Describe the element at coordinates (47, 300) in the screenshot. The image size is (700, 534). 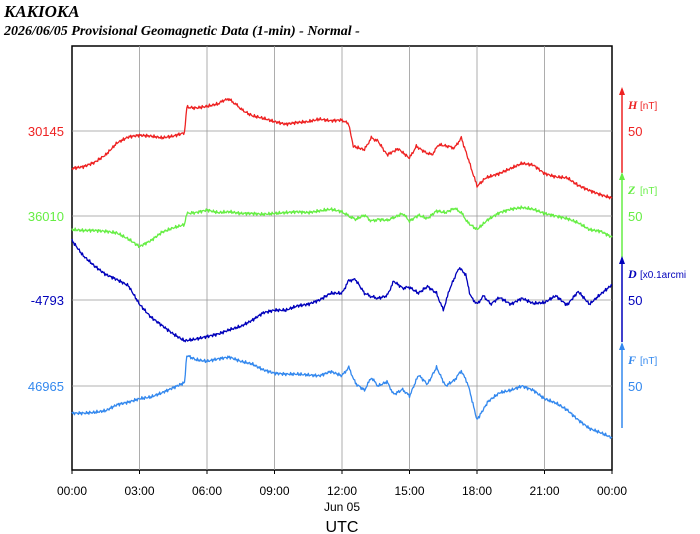
I see `baseline-label-d: -4793` at that location.